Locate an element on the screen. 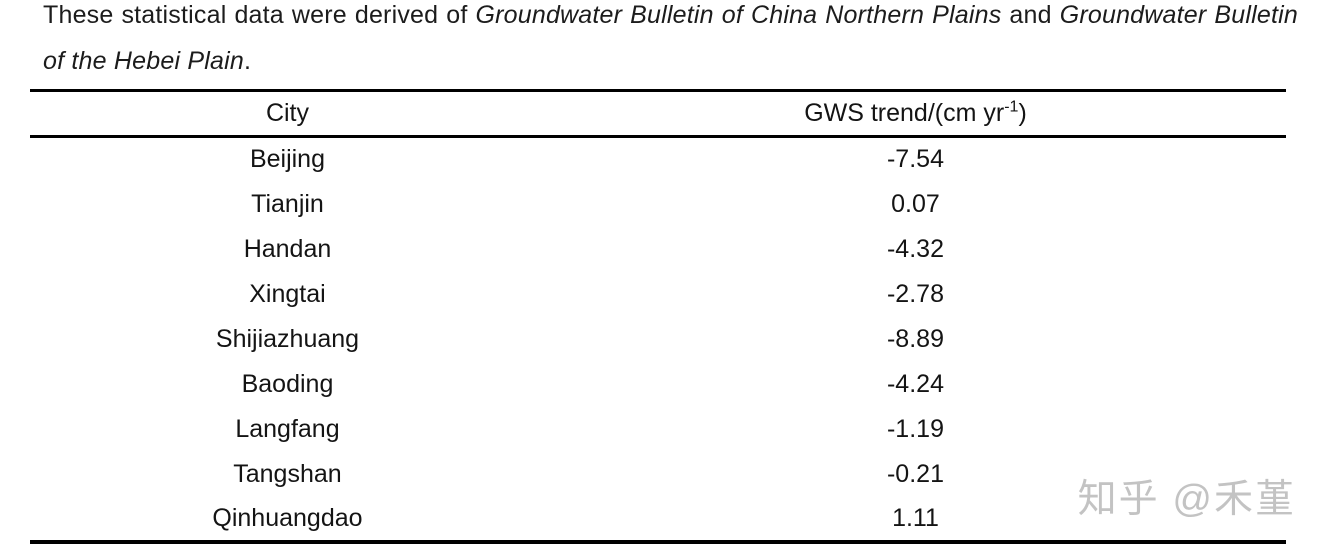 The width and height of the screenshot is (1318, 559). caption-source-title-2: Groundwater Bulletin of the Hebei Plain is located at coordinates (670, 38).